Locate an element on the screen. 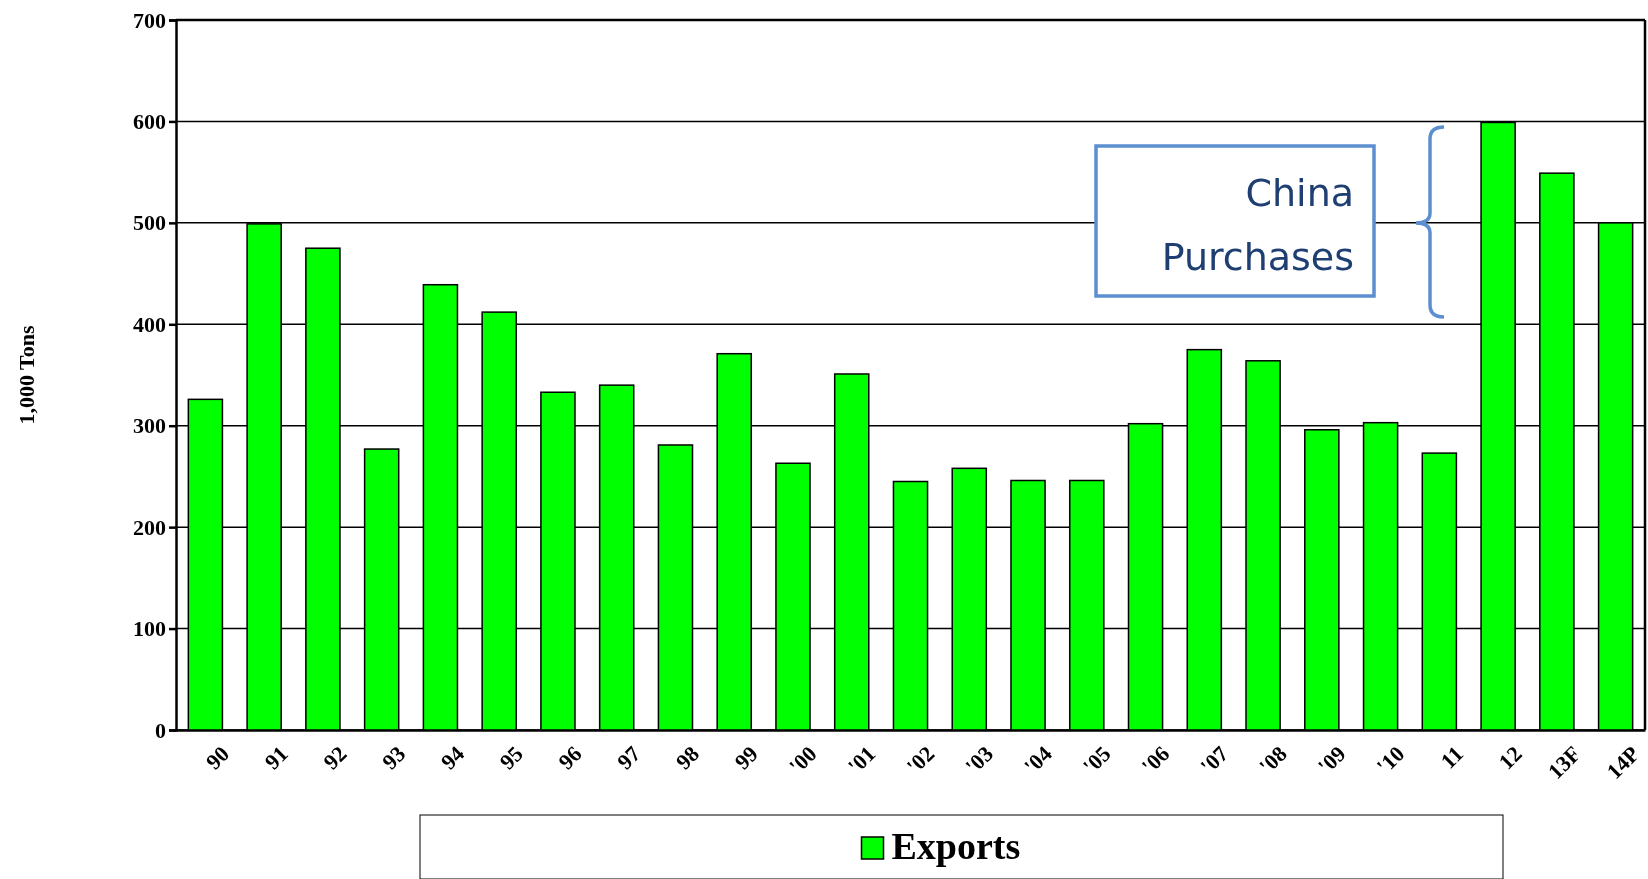  y-tick-label: 200 is located at coordinates (149, 527).